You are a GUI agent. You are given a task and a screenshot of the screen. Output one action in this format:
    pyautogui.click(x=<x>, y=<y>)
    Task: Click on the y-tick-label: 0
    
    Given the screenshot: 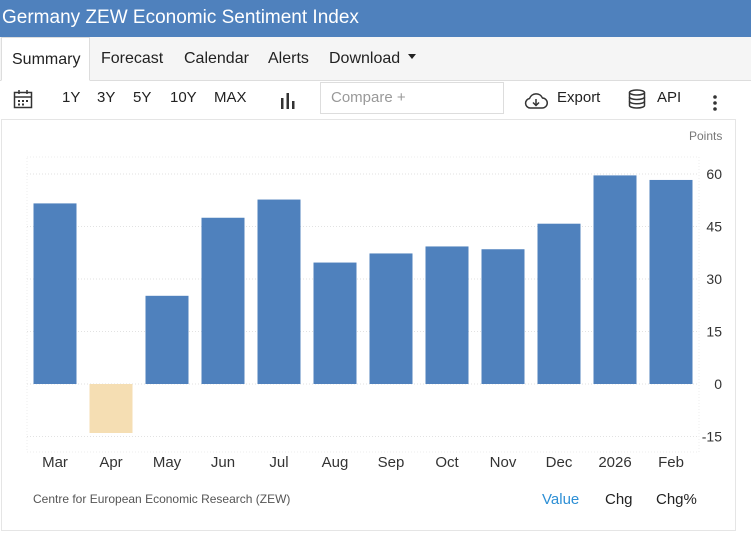 What is the action you would take?
    pyautogui.click(x=718, y=384)
    